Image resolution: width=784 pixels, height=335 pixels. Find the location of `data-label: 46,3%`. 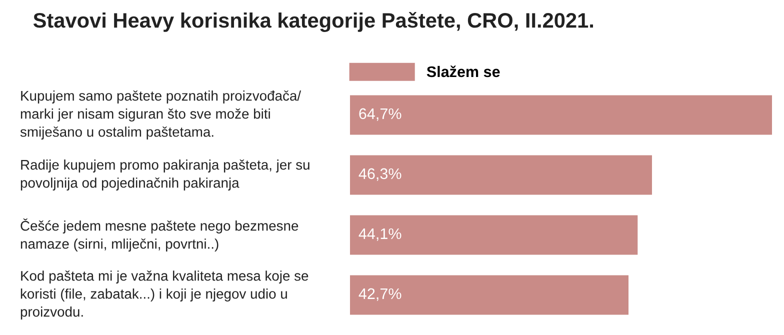

data-label: 46,3% is located at coordinates (380, 174).